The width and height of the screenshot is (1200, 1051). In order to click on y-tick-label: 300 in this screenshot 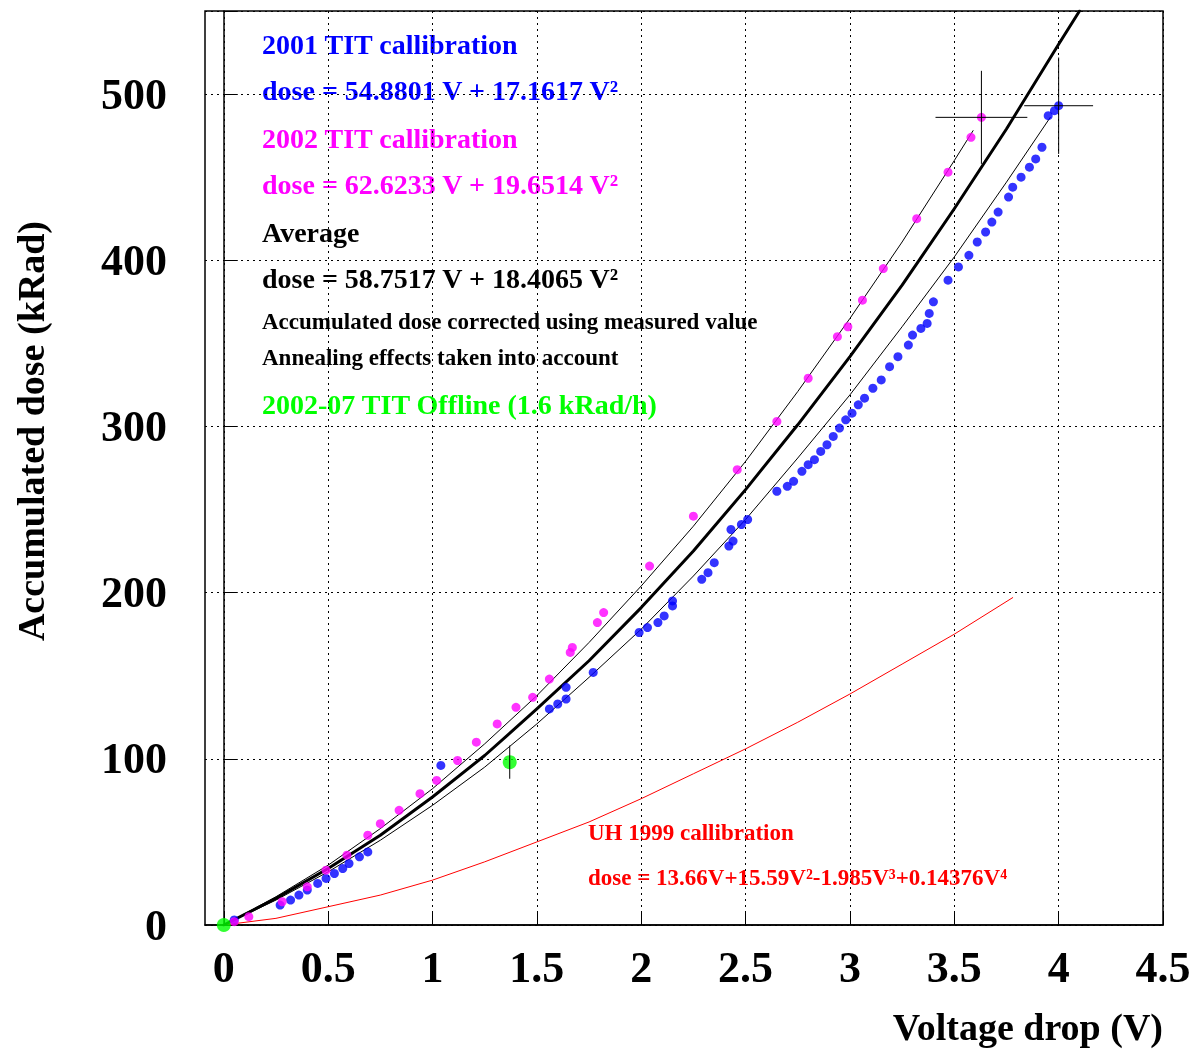, I will do `click(134, 426)`.